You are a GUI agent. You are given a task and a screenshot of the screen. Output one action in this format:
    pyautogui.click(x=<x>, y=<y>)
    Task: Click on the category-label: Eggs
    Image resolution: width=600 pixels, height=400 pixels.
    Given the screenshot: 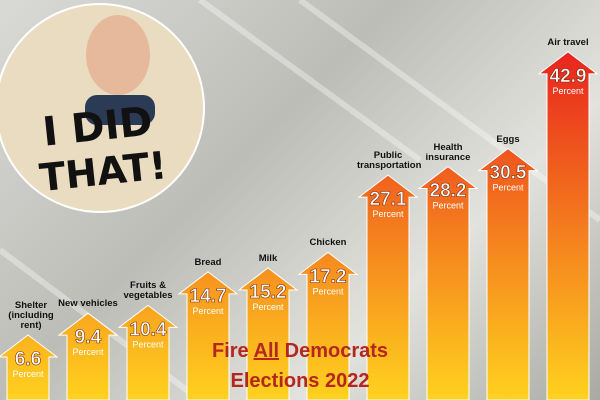 What is the action you would take?
    pyautogui.click(x=508, y=139)
    